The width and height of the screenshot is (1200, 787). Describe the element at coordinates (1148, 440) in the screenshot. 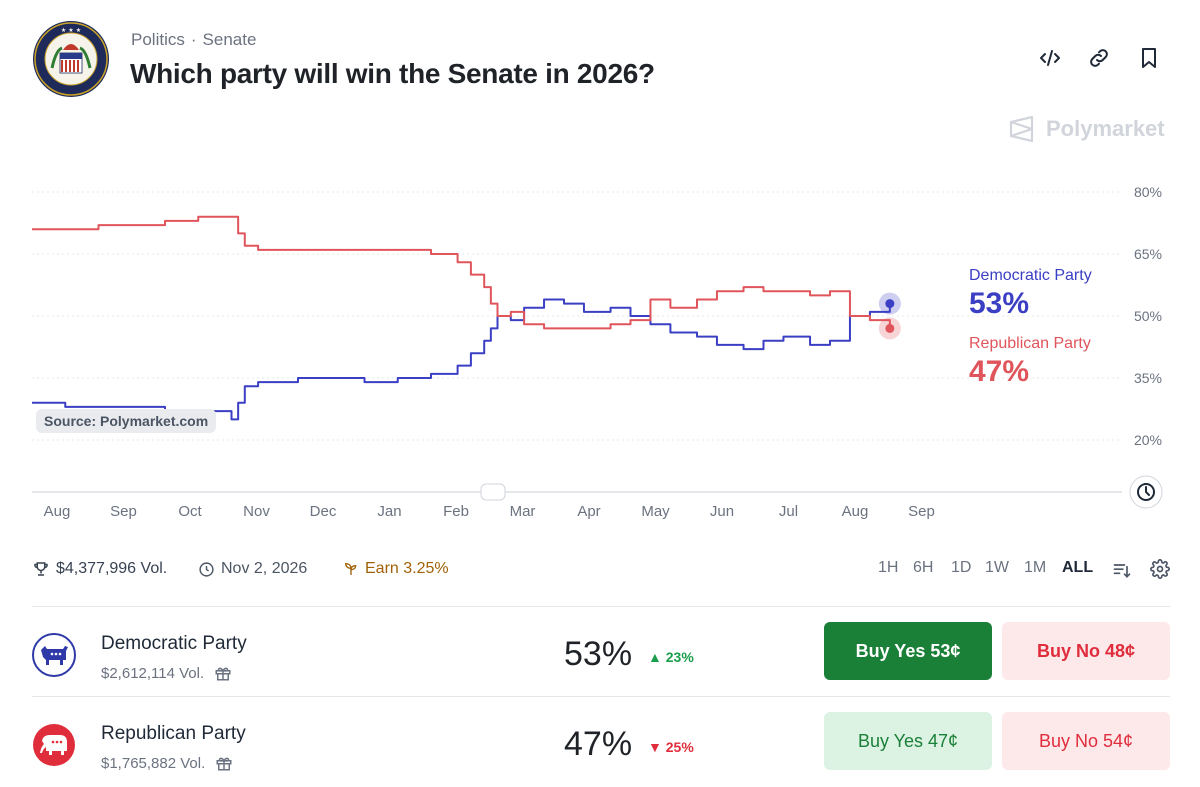

I see `y-tick-label: 20%` at that location.